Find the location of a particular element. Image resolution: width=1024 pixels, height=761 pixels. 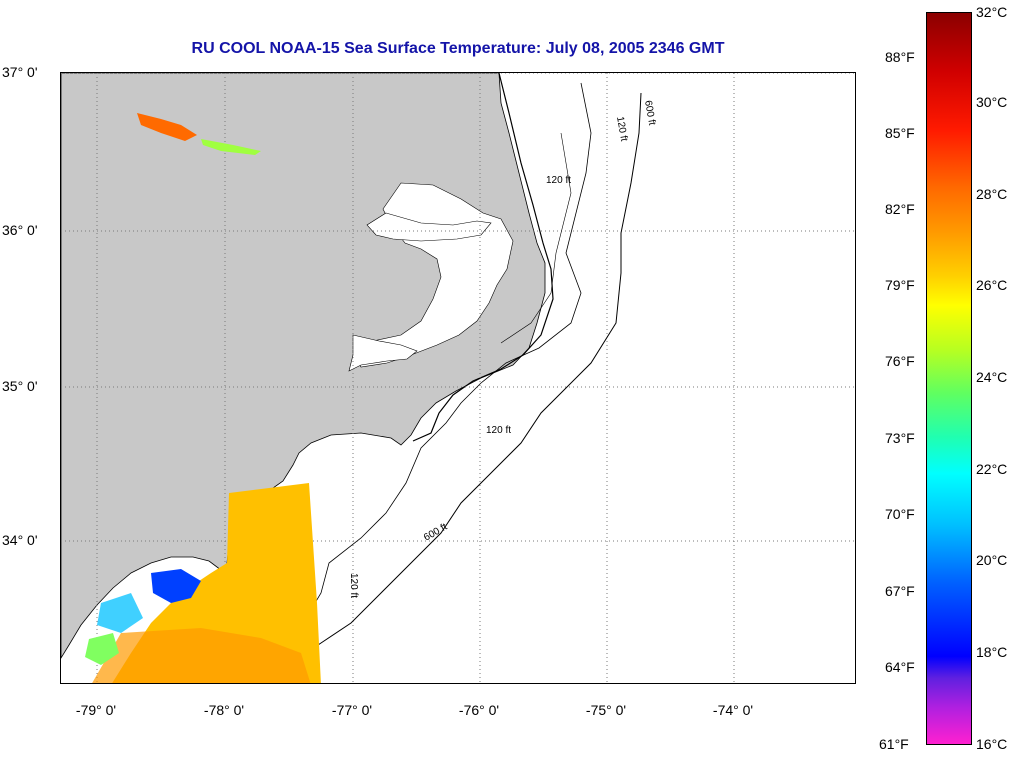

cb-c-22: 22°C is located at coordinates (992, 469).